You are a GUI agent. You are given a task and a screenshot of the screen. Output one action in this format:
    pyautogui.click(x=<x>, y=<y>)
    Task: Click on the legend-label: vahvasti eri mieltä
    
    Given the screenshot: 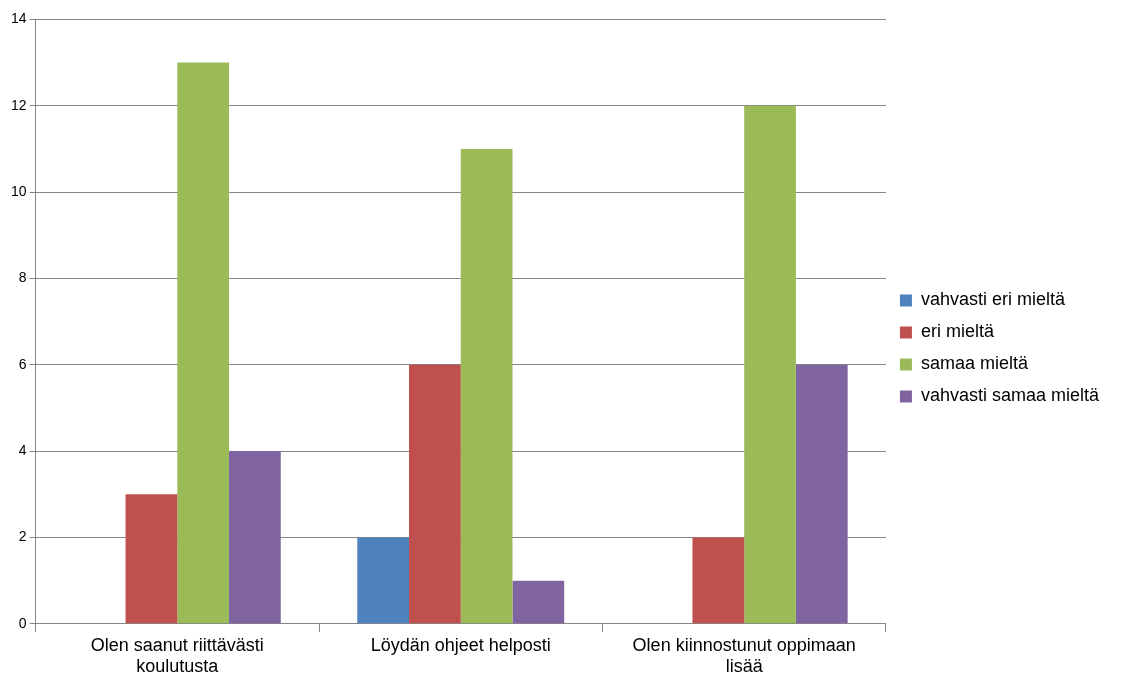 What is the action you would take?
    pyautogui.click(x=993, y=299)
    